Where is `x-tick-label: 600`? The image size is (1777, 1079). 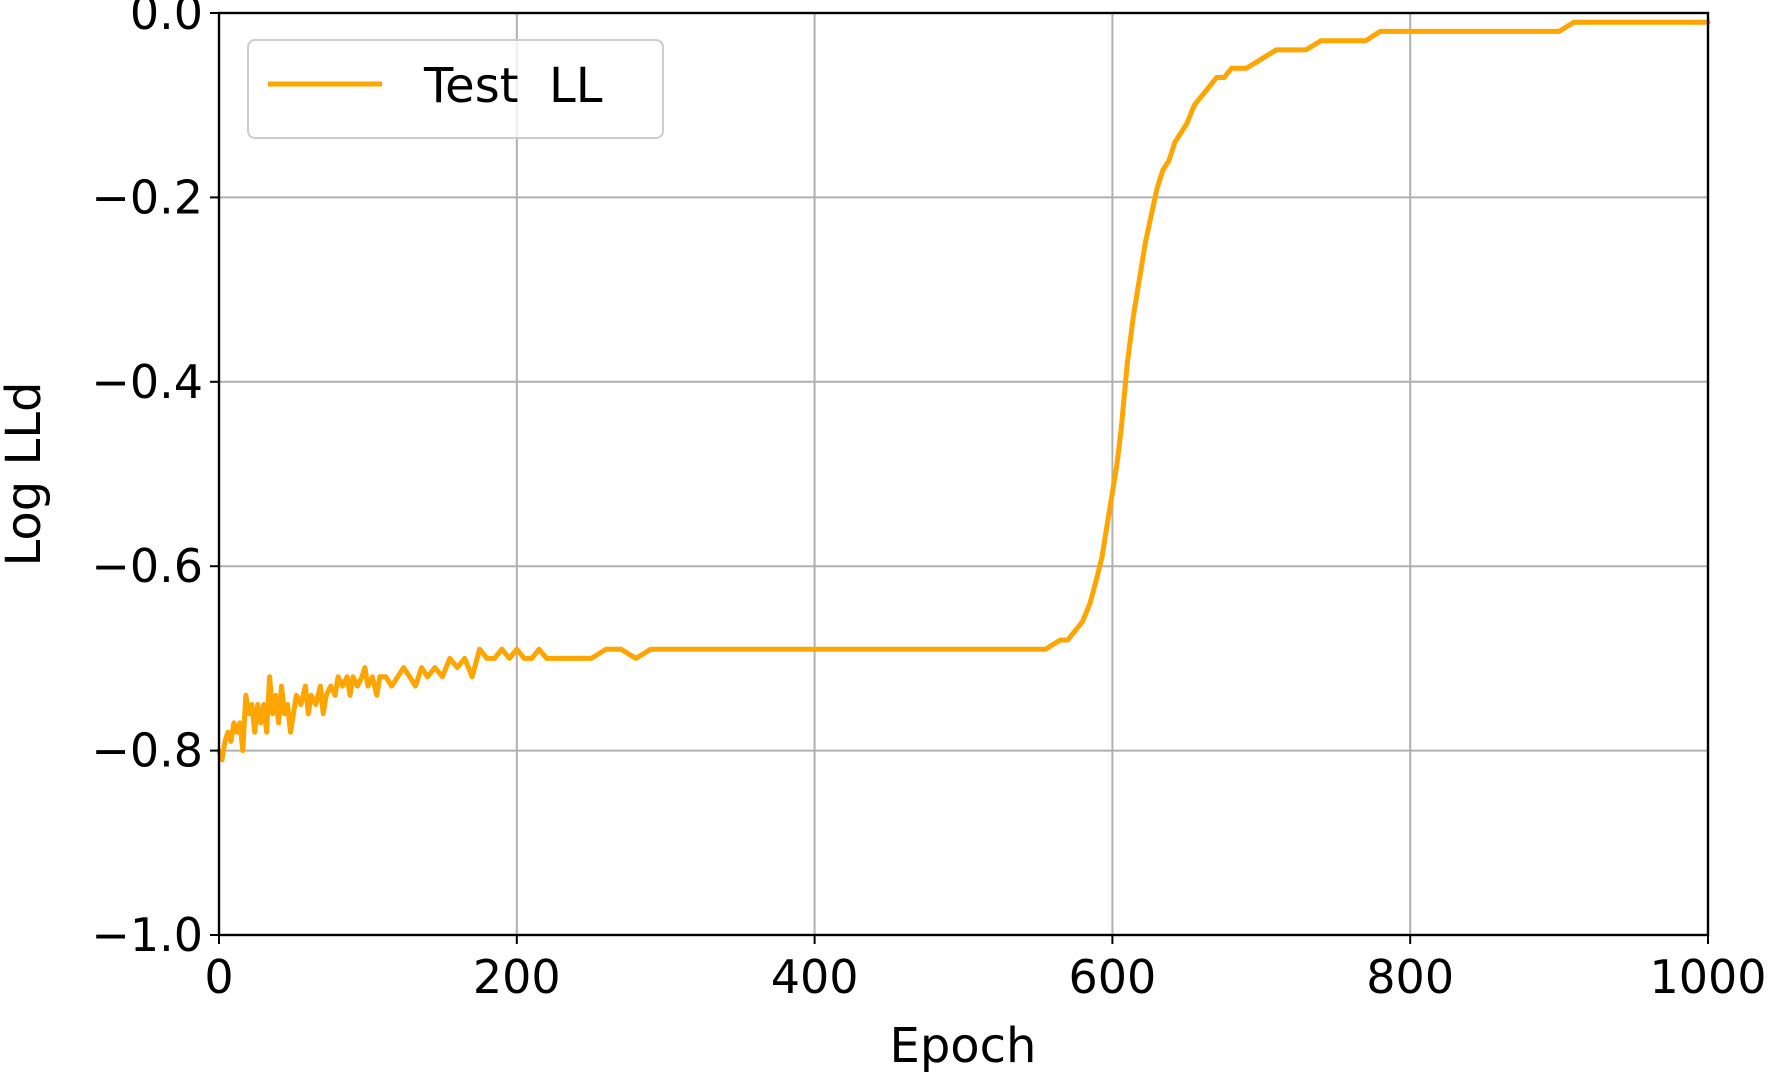 x-tick-label: 600 is located at coordinates (1112, 977).